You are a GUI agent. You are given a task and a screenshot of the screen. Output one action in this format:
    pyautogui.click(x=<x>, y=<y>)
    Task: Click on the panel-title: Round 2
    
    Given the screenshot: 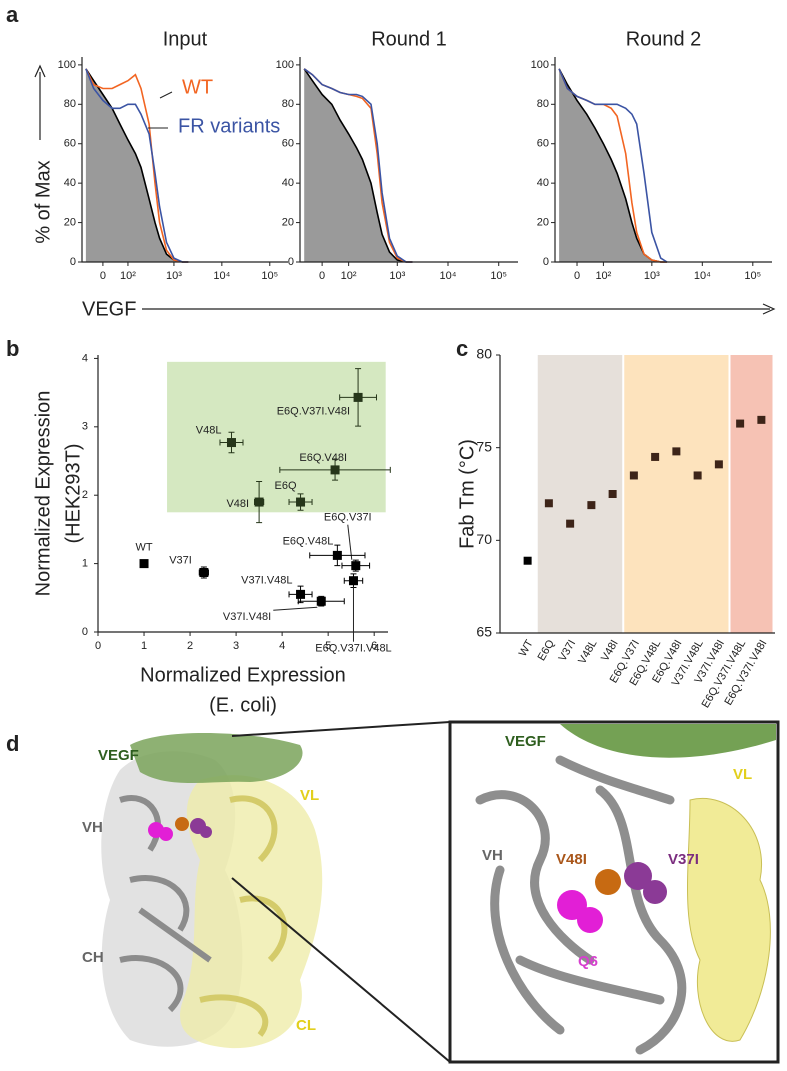 What is the action you would take?
    pyautogui.click(x=664, y=39)
    